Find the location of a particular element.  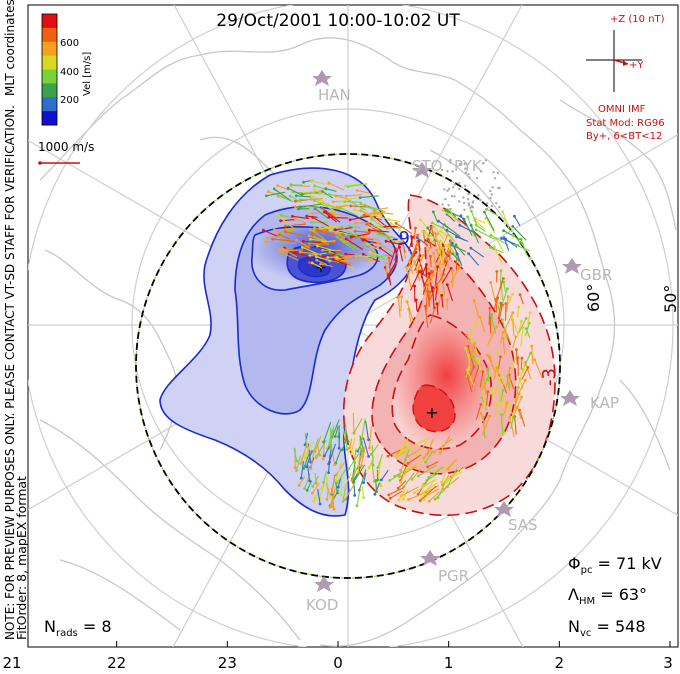

station-label-sto: STO is located at coordinates (427, 166).